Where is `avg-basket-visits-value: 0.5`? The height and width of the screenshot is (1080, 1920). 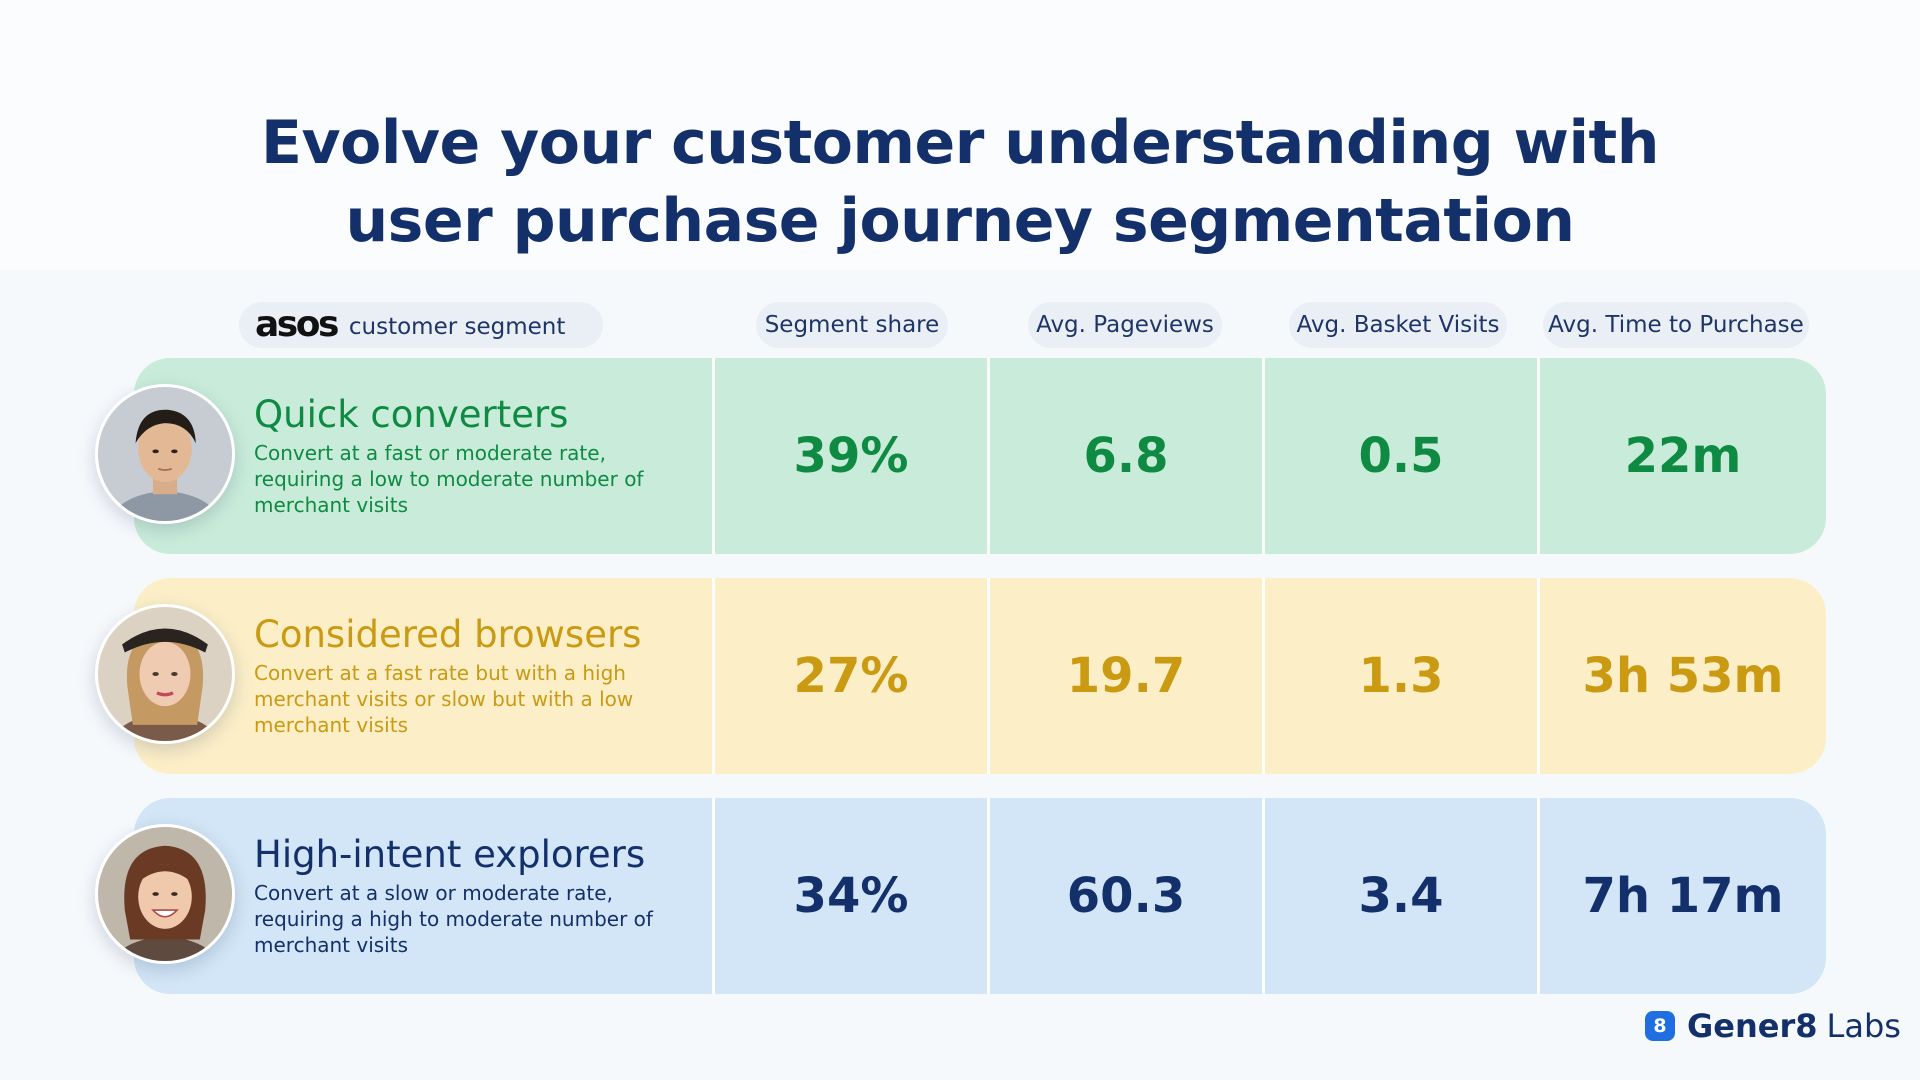 avg-basket-visits-value: 0.5 is located at coordinates (1401, 456).